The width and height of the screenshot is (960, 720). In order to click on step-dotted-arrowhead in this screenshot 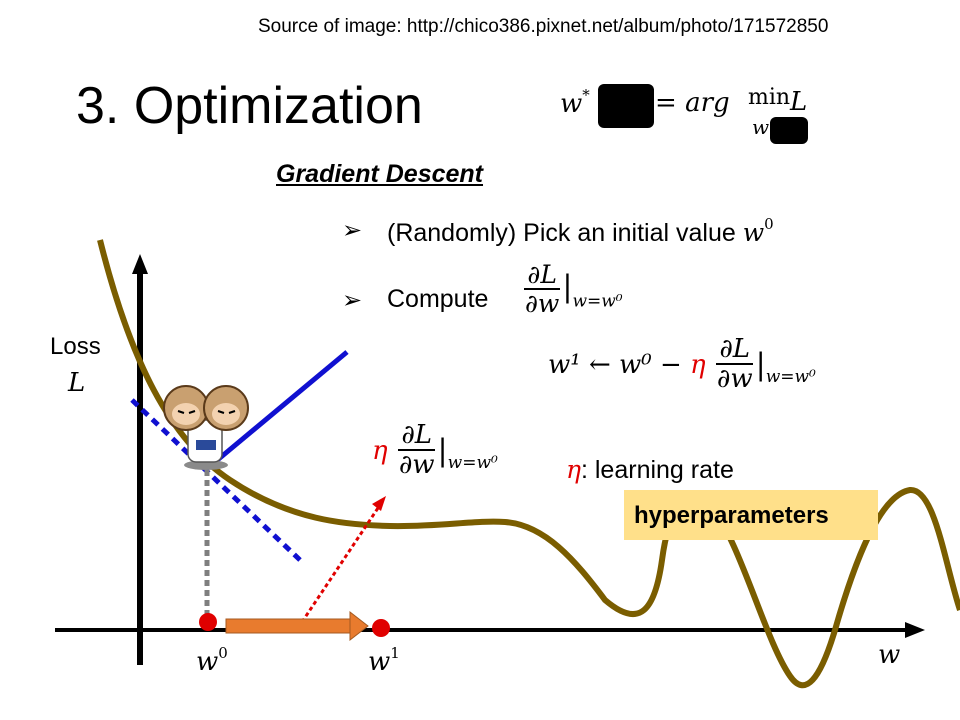, I will do `click(379, 503)`.